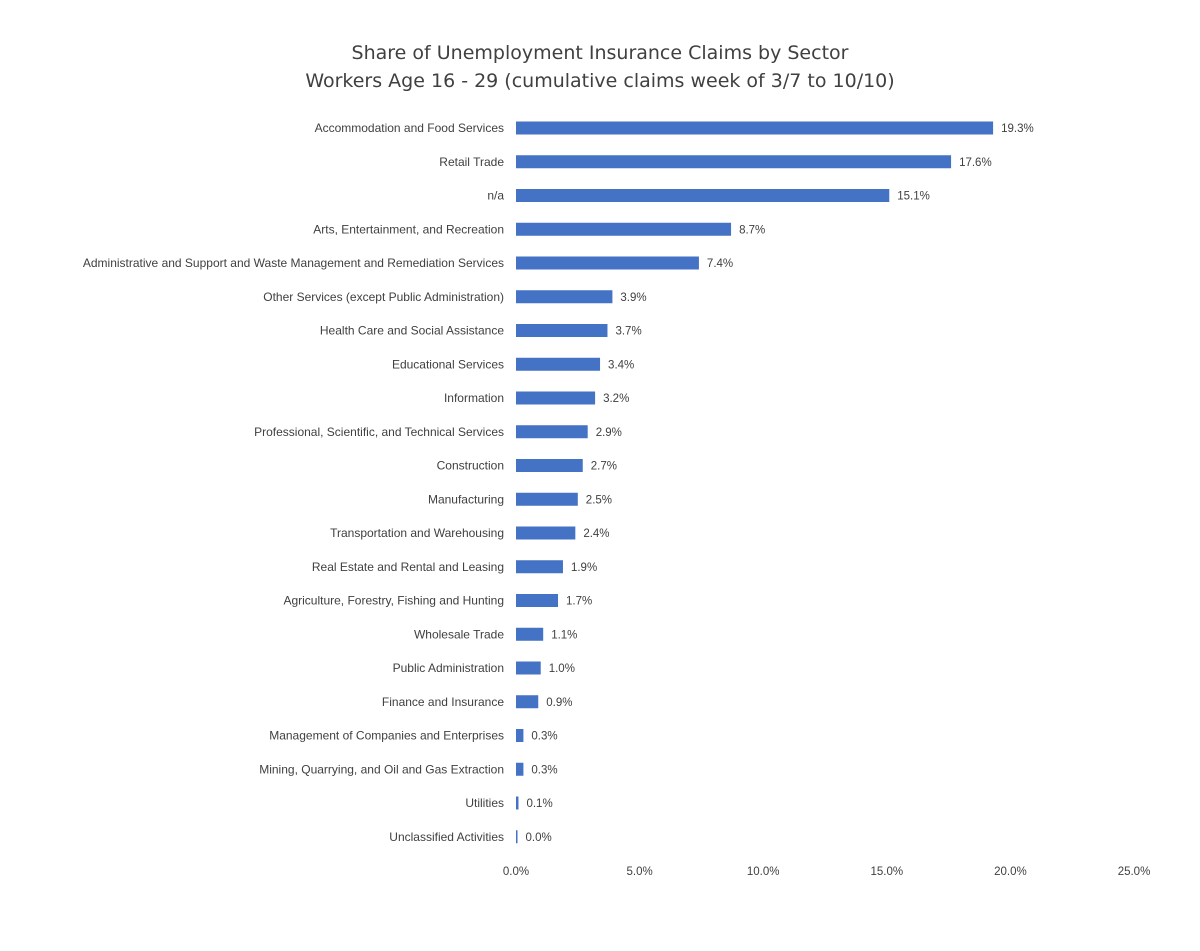 The width and height of the screenshot is (1200, 951). I want to click on x-axis-ticks-group: 0.0% 5.0% 10.0% 15.0% 20.0% 25.0%, so click(826, 872).